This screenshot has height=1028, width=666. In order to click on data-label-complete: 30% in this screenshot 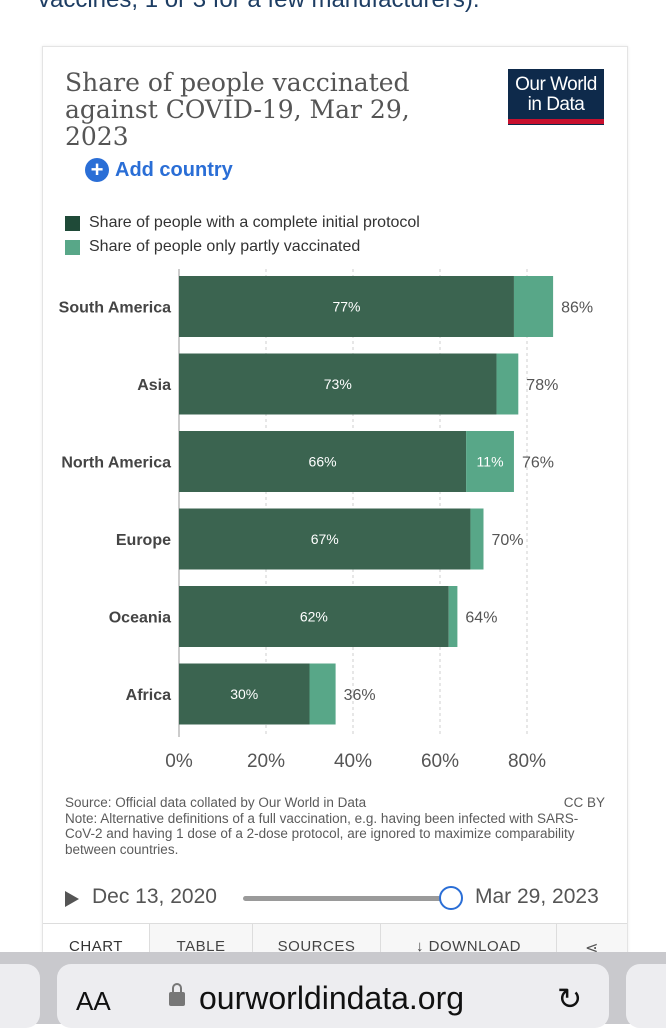, I will do `click(244, 694)`.